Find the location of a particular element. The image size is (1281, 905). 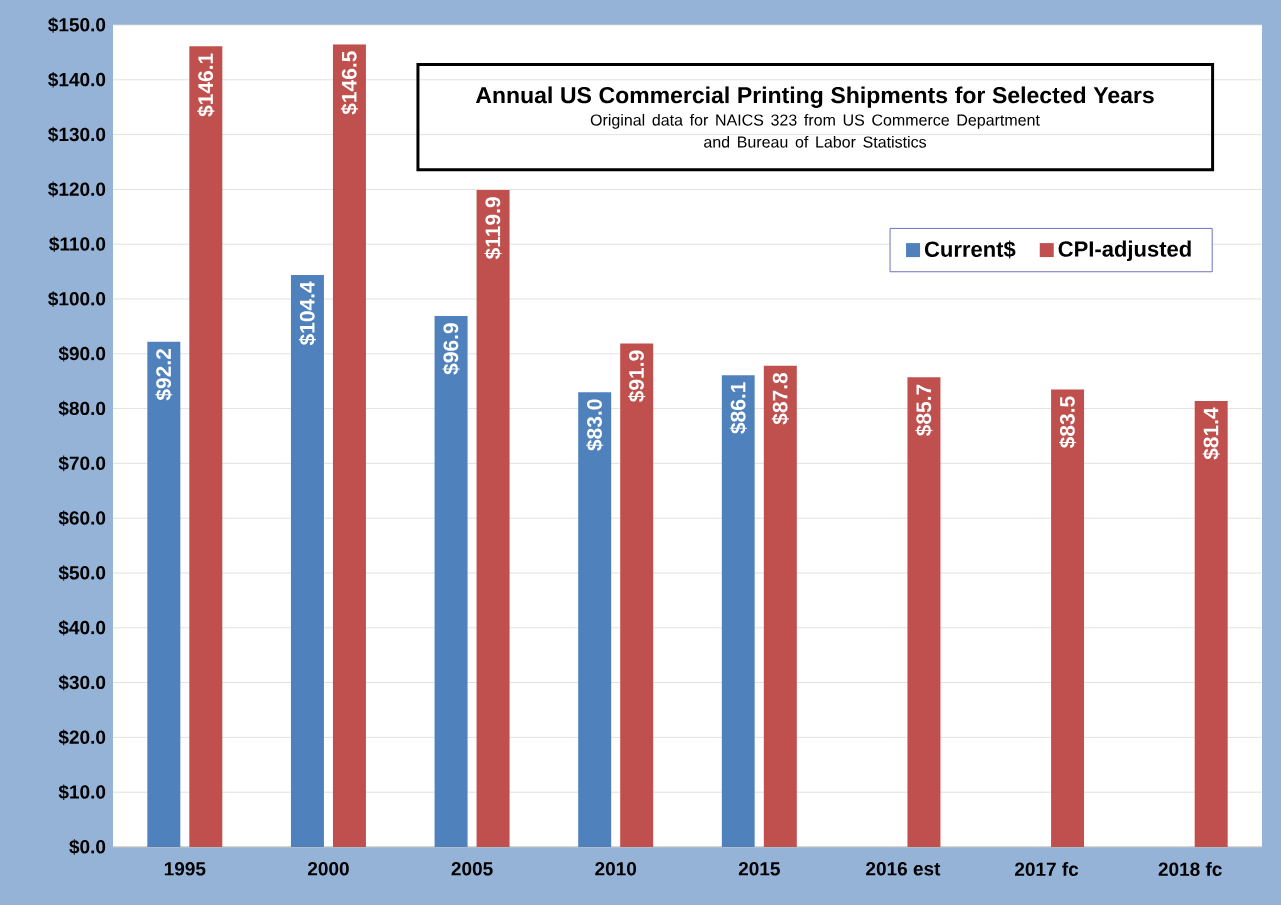

data-label: $85.7 is located at coordinates (924, 410).